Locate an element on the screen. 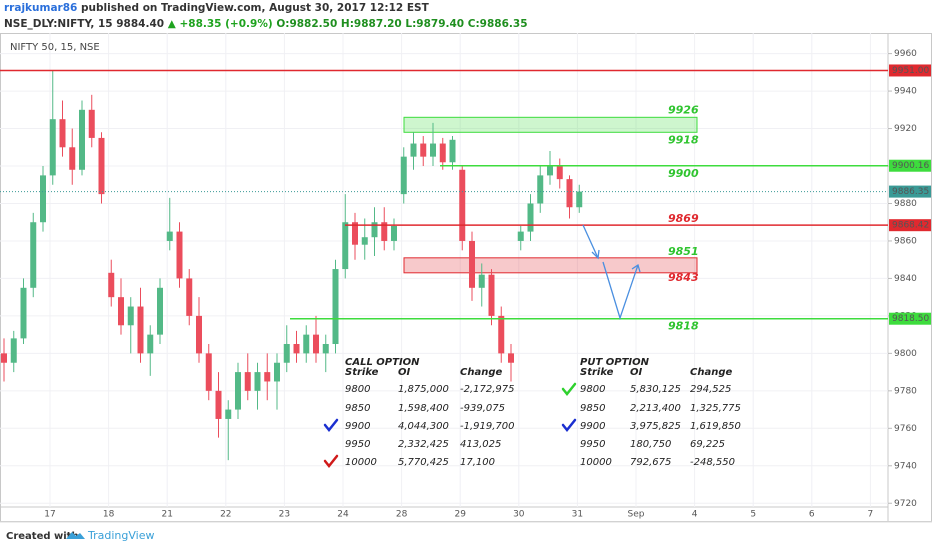 The image size is (932, 550). y-tick-label: 9720 is located at coordinates (905, 504).